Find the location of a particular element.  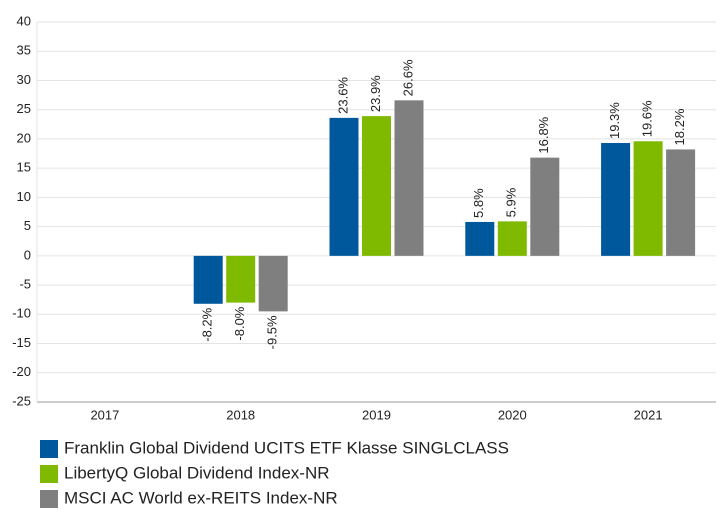

x-tick-label: 2017 is located at coordinates (104, 414).